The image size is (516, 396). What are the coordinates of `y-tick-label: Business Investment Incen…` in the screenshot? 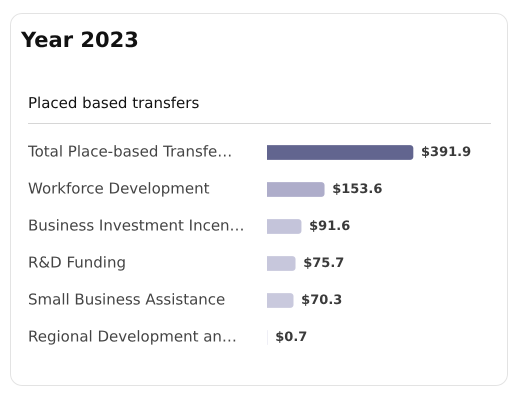 It's located at (136, 225).